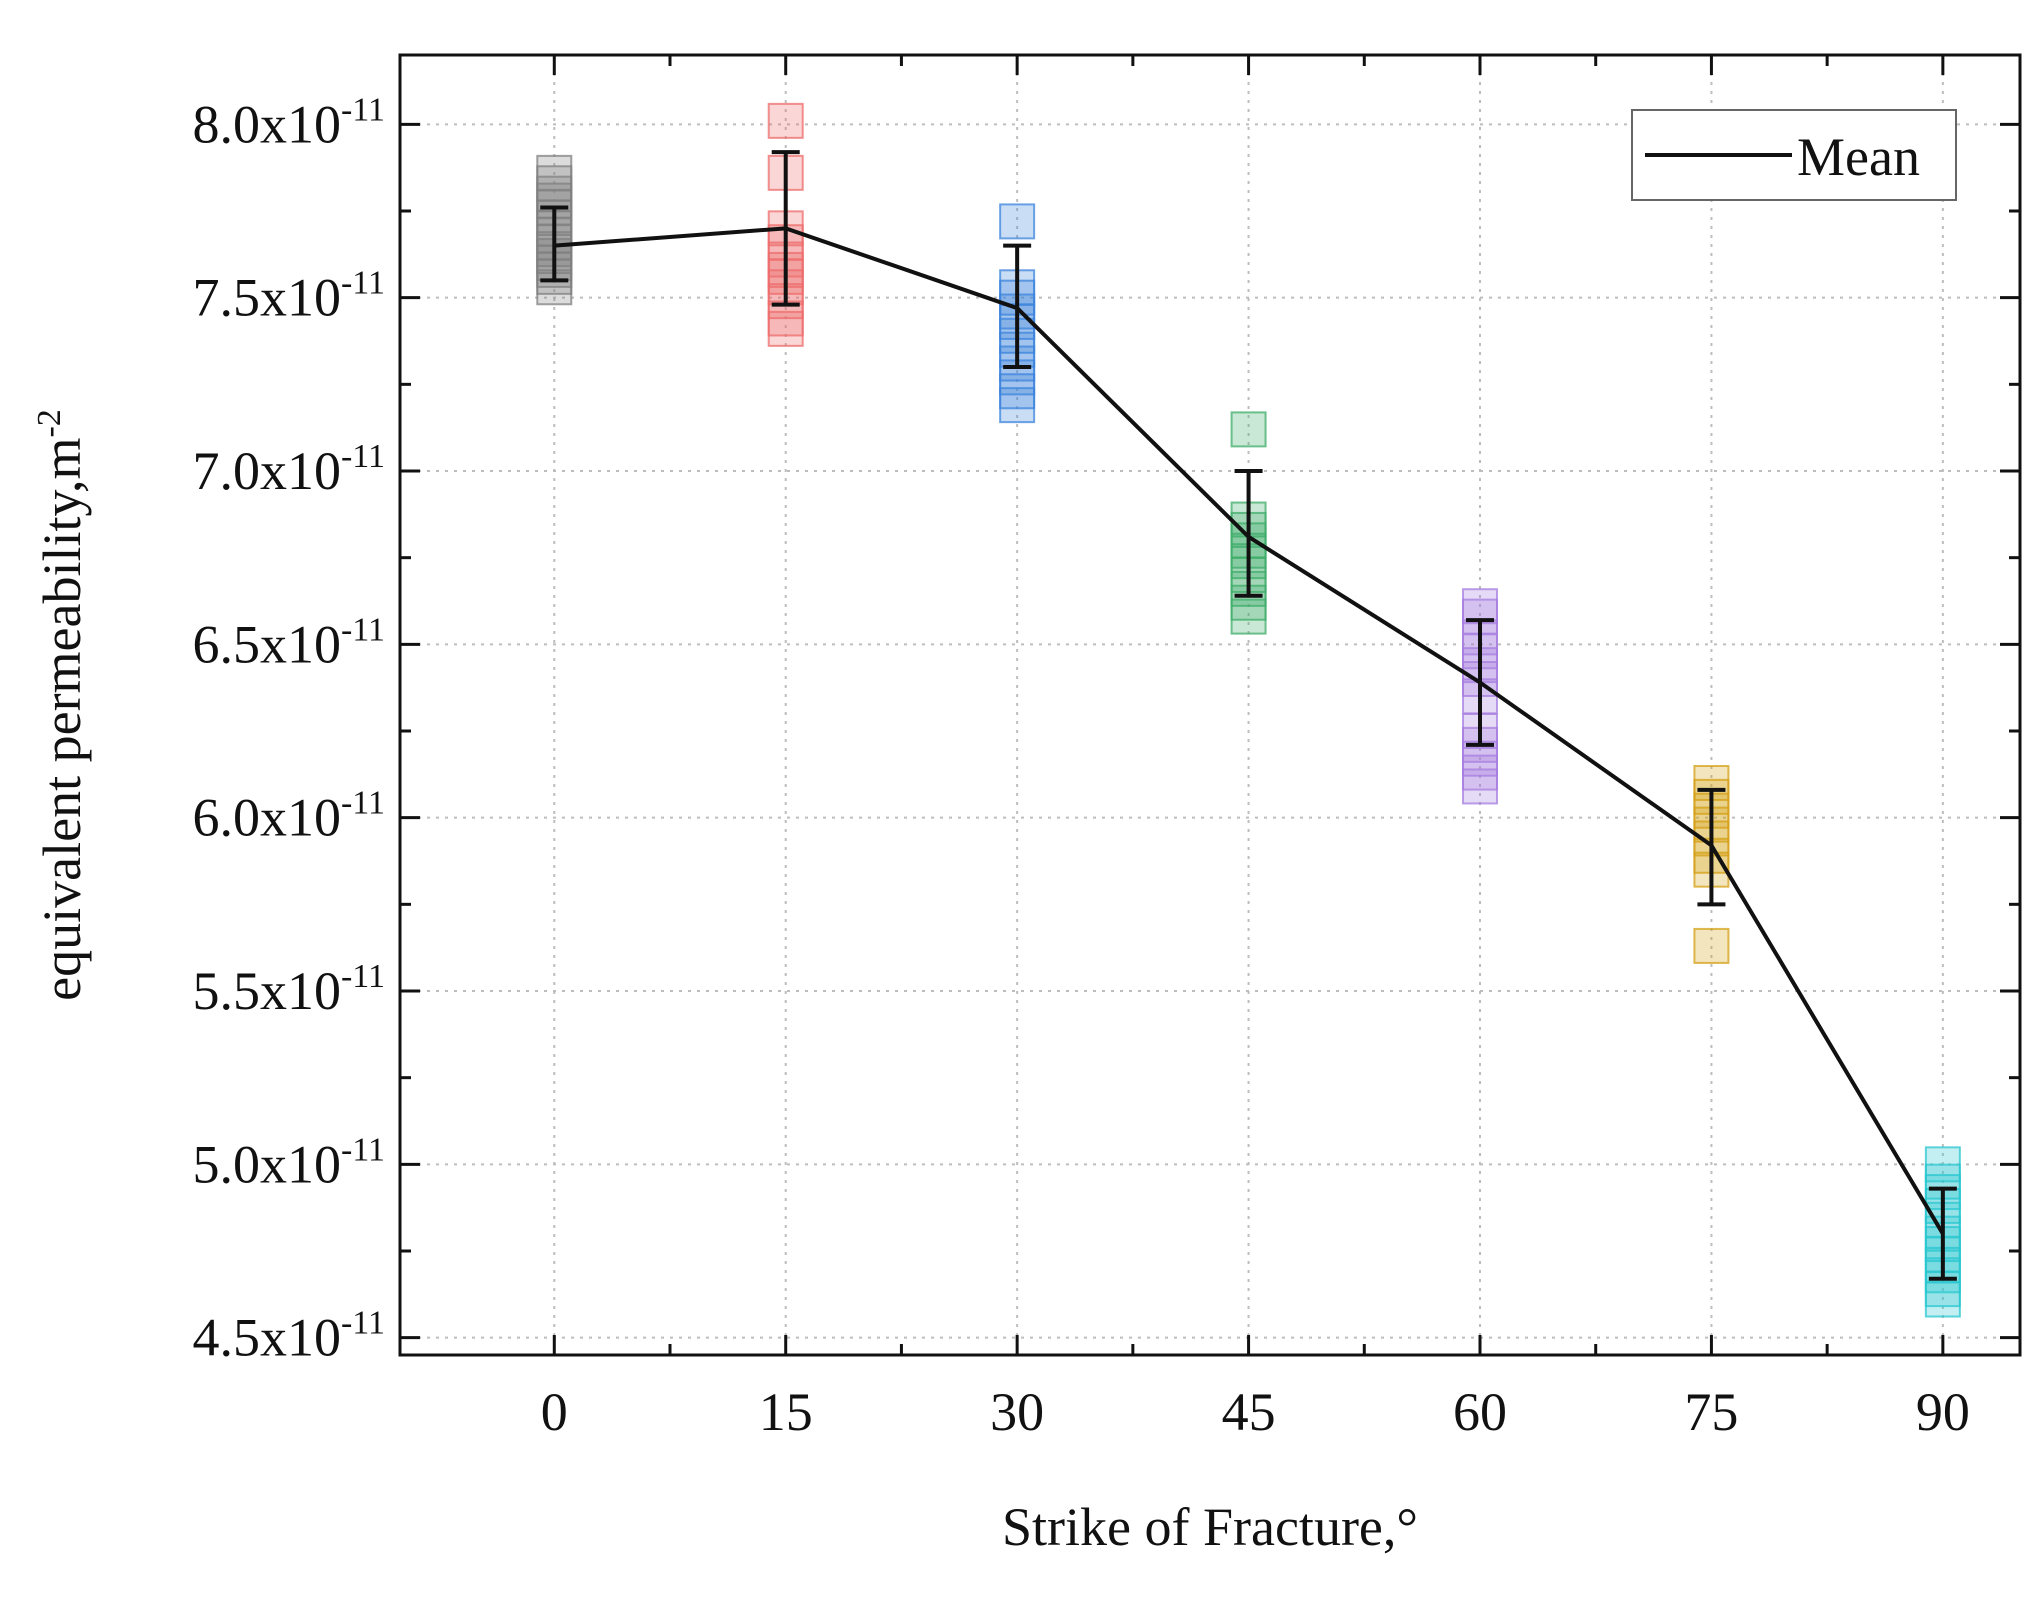 The image size is (2041, 1617). What do you see at coordinates (49, 423) in the screenshot?
I see `y-axis-title-superscript: -2` at bounding box center [49, 423].